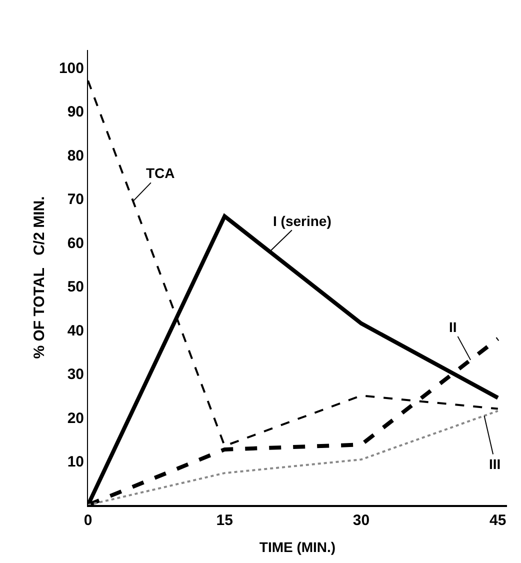 The height and width of the screenshot is (563, 521). Describe the element at coordinates (75, 199) in the screenshot. I see `y-tick-label: 70` at that location.